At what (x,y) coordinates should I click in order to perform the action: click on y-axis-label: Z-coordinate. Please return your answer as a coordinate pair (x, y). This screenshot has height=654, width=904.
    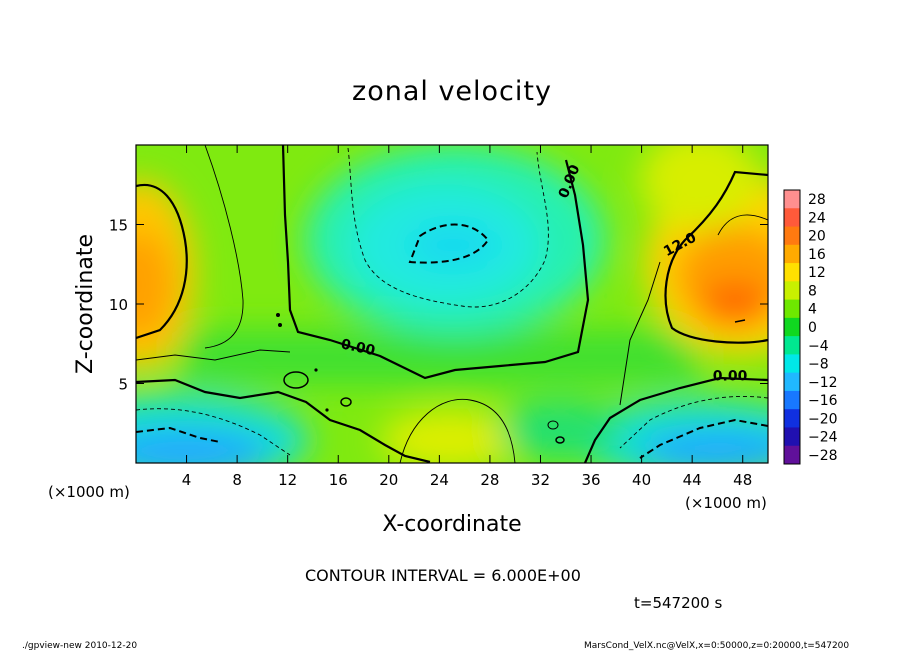
    Looking at the image, I should click on (85, 304).